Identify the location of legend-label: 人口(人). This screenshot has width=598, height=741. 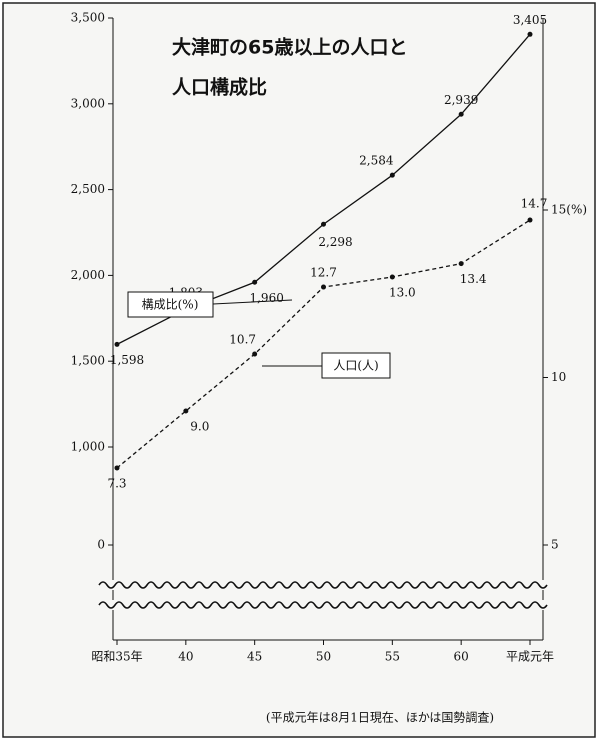
(355, 366).